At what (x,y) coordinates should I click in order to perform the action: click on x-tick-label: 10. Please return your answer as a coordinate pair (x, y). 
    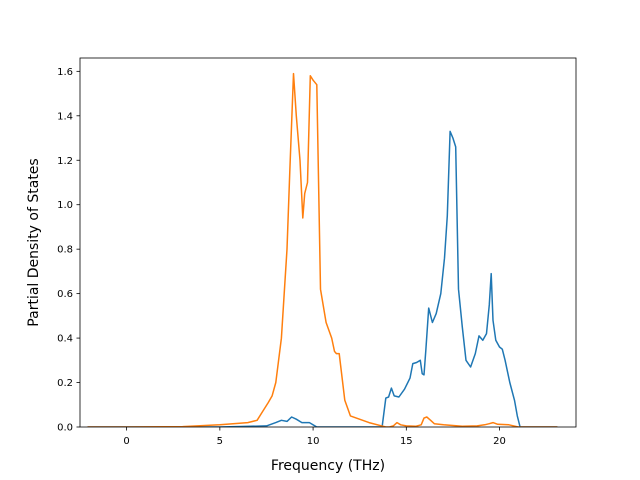
    Looking at the image, I should click on (313, 441).